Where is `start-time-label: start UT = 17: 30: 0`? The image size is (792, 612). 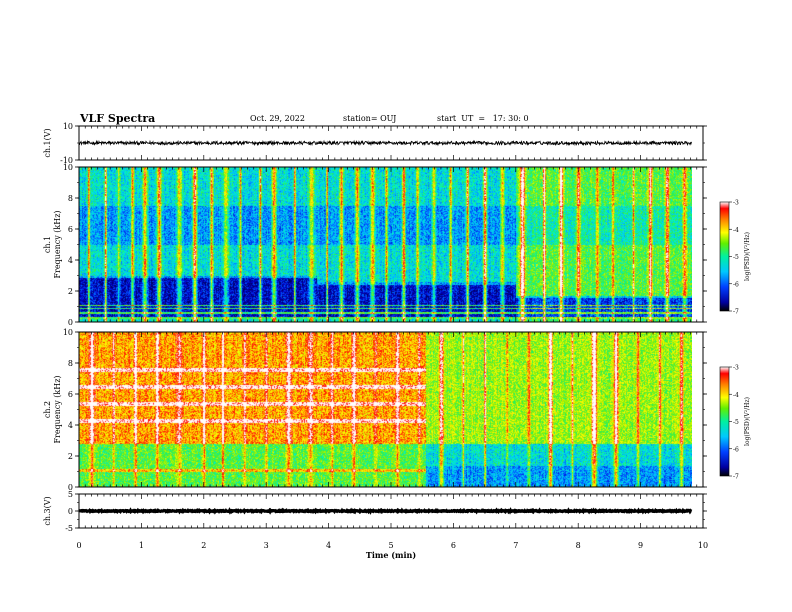 start-time-label: start UT = 17: 30: 0 is located at coordinates (483, 118).